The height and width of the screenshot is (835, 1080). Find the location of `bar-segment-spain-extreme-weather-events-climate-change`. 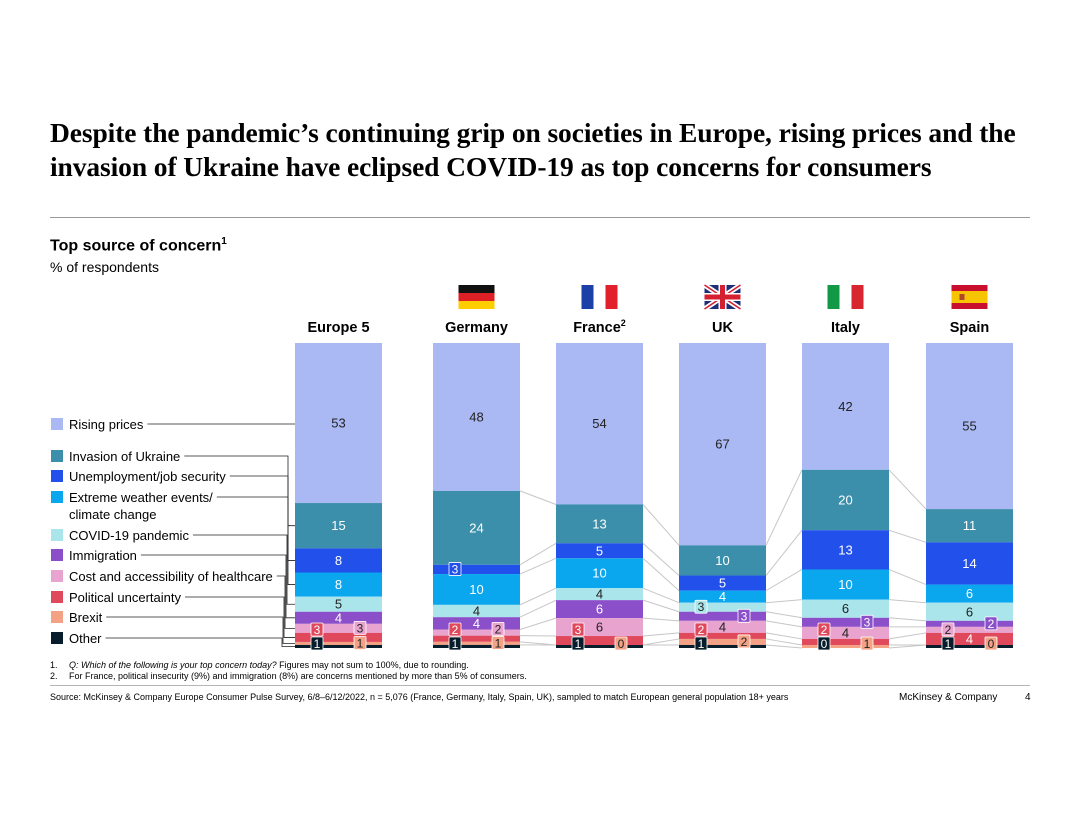

bar-segment-spain-extreme-weather-events-climate-change is located at coordinates (969, 593).